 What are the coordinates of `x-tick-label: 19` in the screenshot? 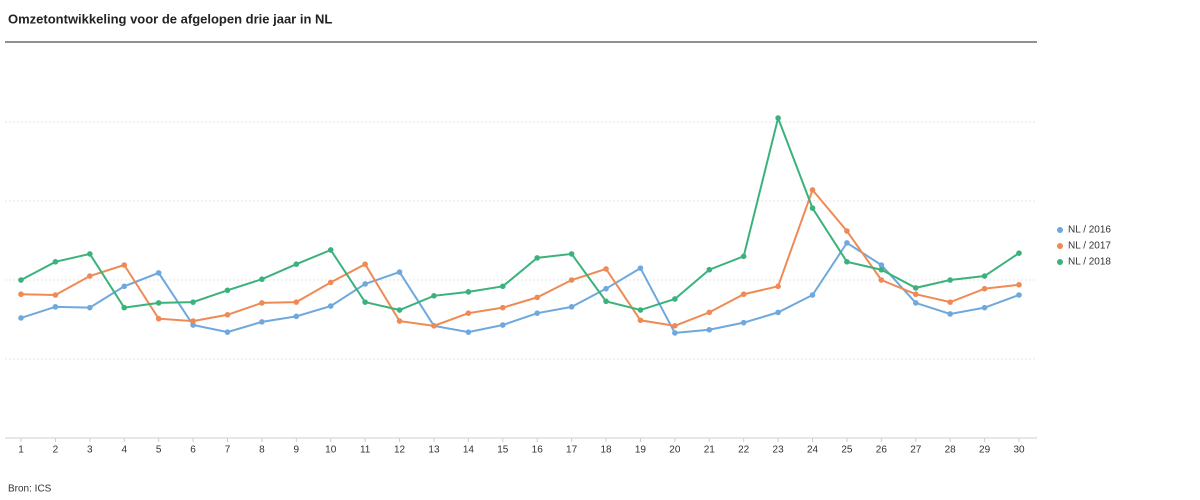 It's located at (641, 450).